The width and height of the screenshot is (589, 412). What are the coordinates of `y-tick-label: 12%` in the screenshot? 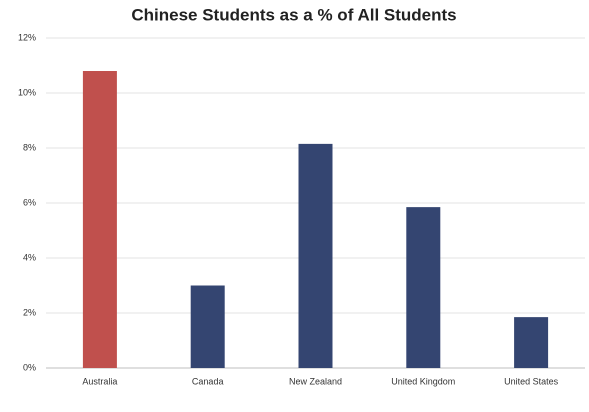 It's located at (27, 37).